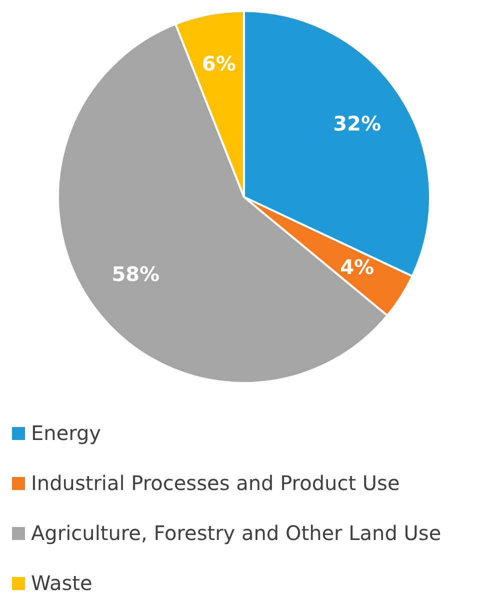 The height and width of the screenshot is (602, 488). What do you see at coordinates (357, 266) in the screenshot?
I see `data-label: 4%` at bounding box center [357, 266].